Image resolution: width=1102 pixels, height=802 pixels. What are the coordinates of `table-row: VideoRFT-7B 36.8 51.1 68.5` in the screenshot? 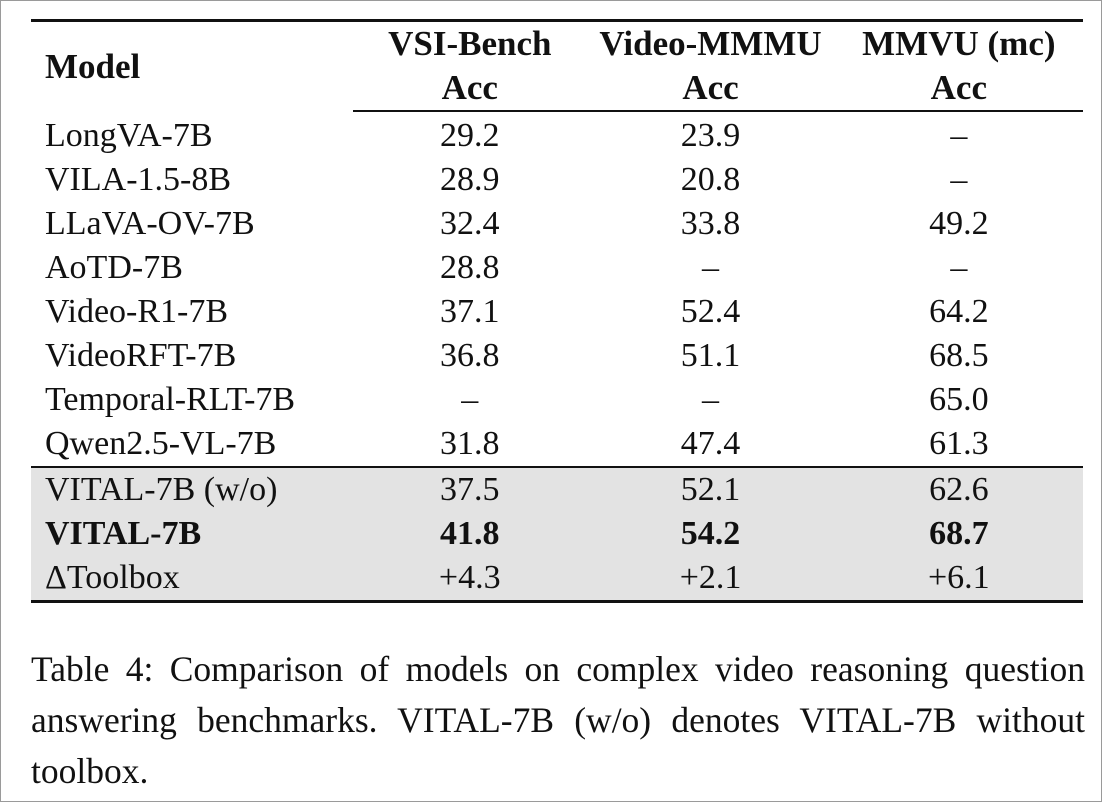 It's located at (557, 356).